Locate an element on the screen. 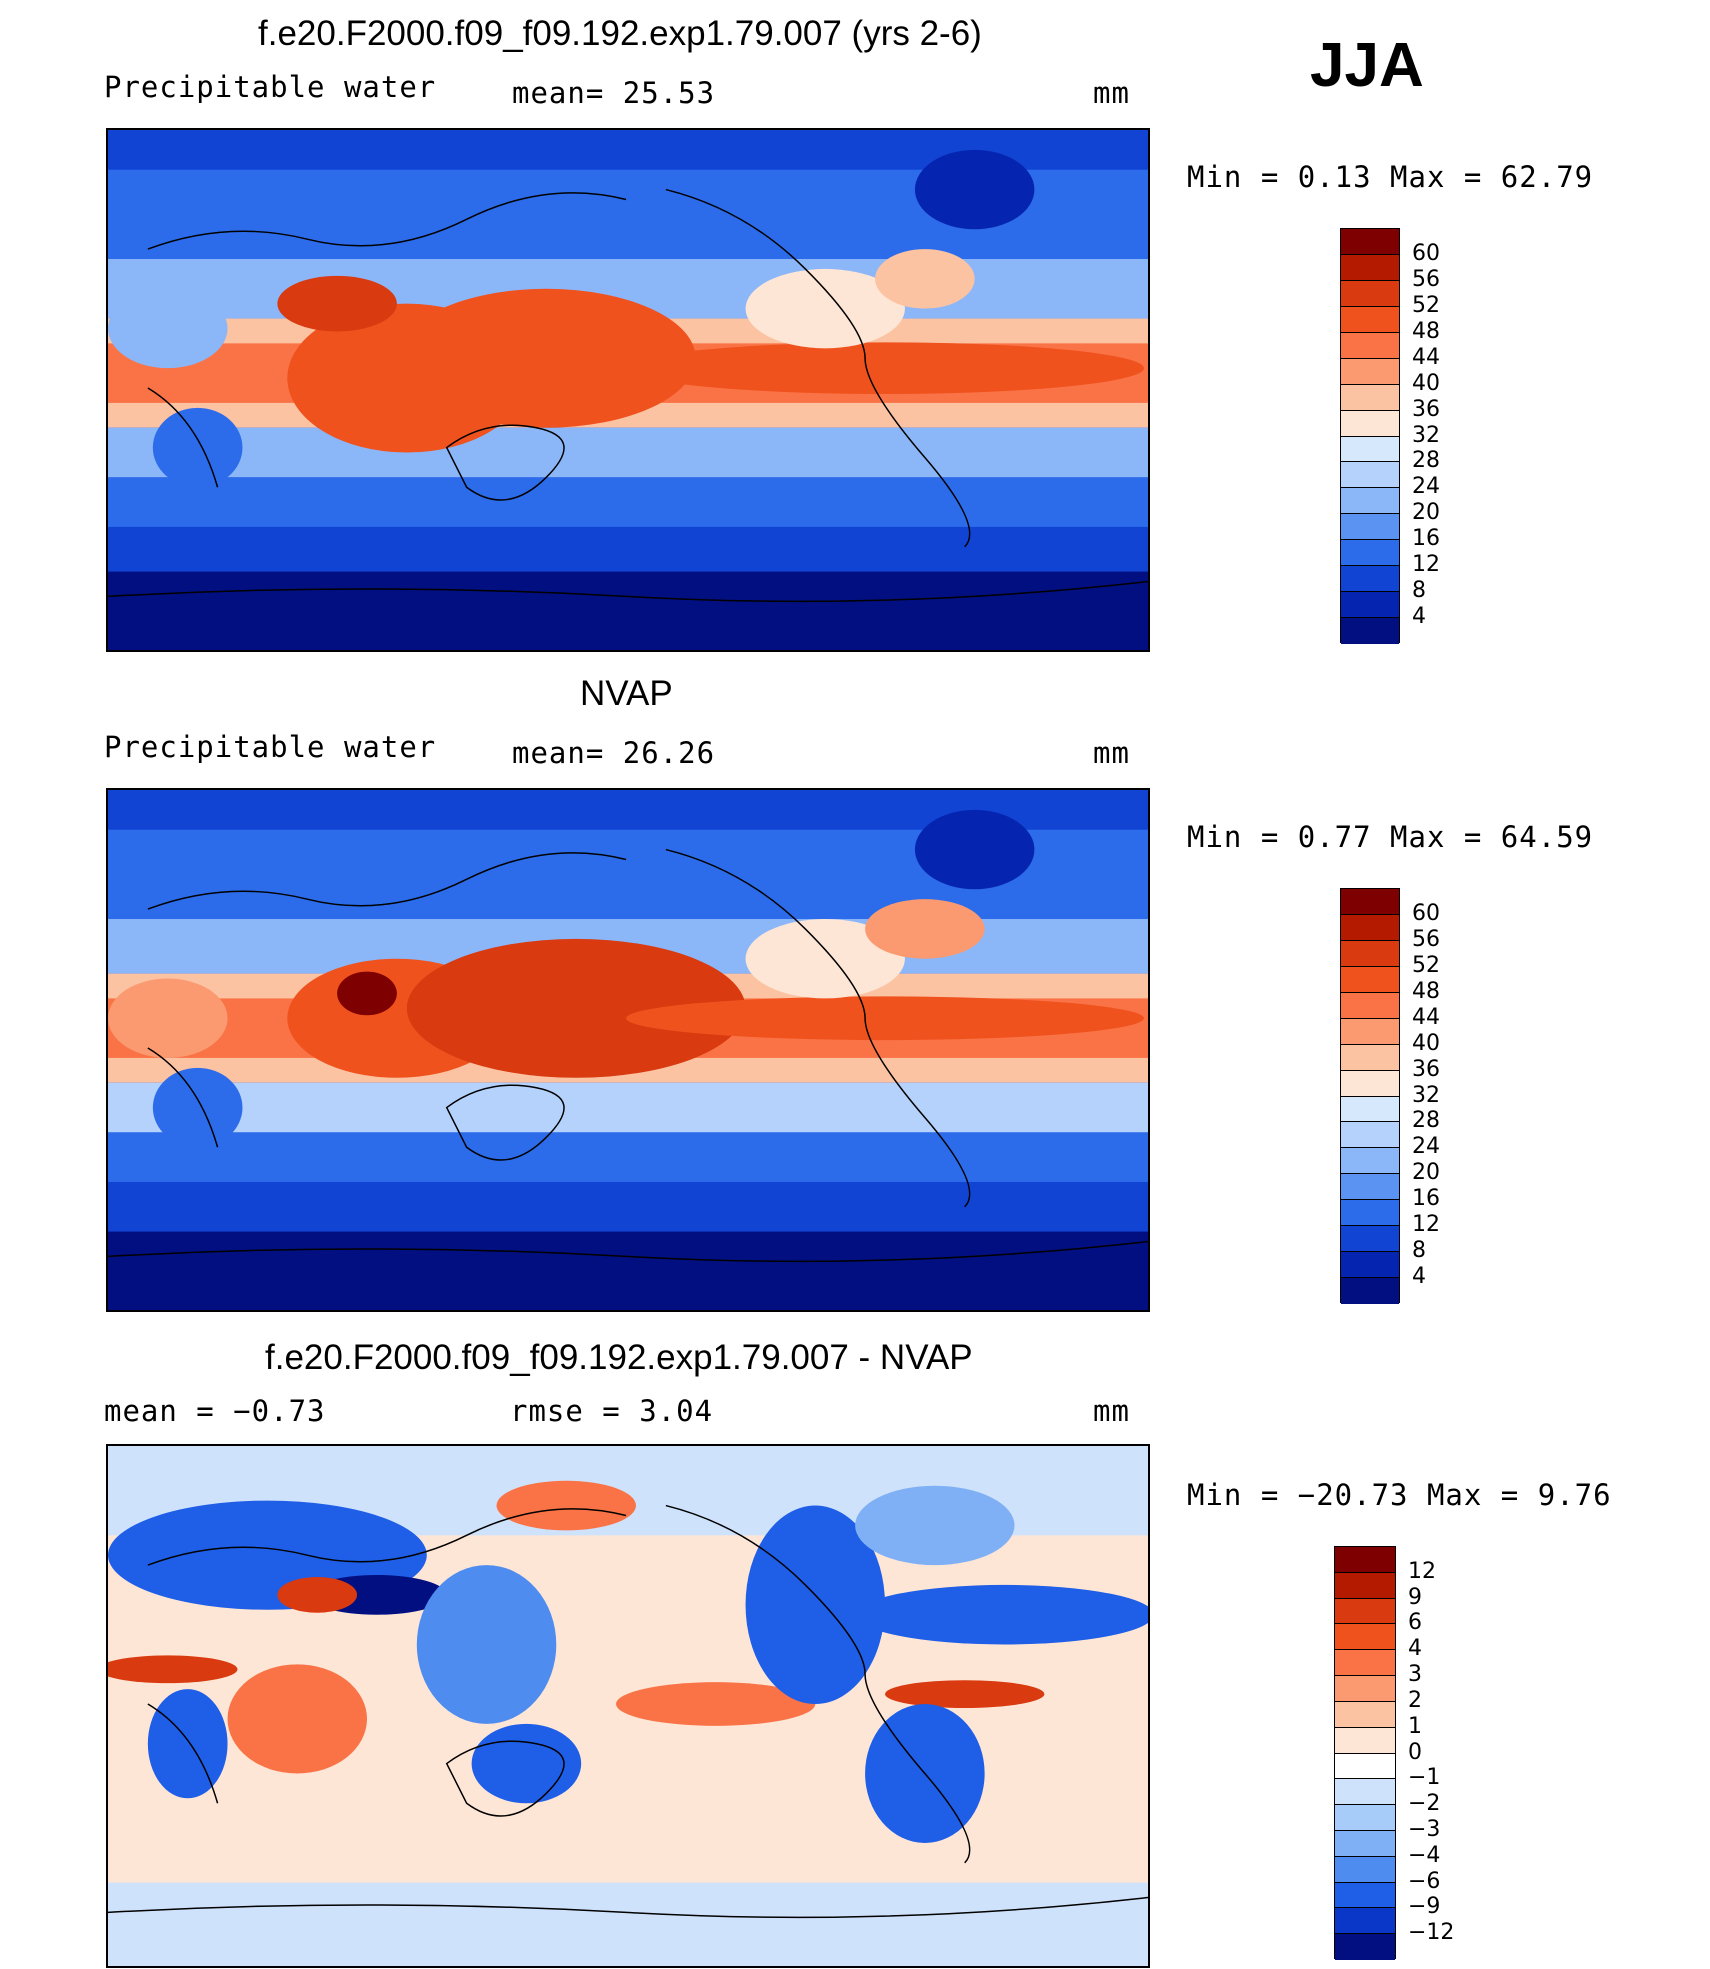 The image size is (1710, 1969). colorbar-label: 24 is located at coordinates (1426, 1147).